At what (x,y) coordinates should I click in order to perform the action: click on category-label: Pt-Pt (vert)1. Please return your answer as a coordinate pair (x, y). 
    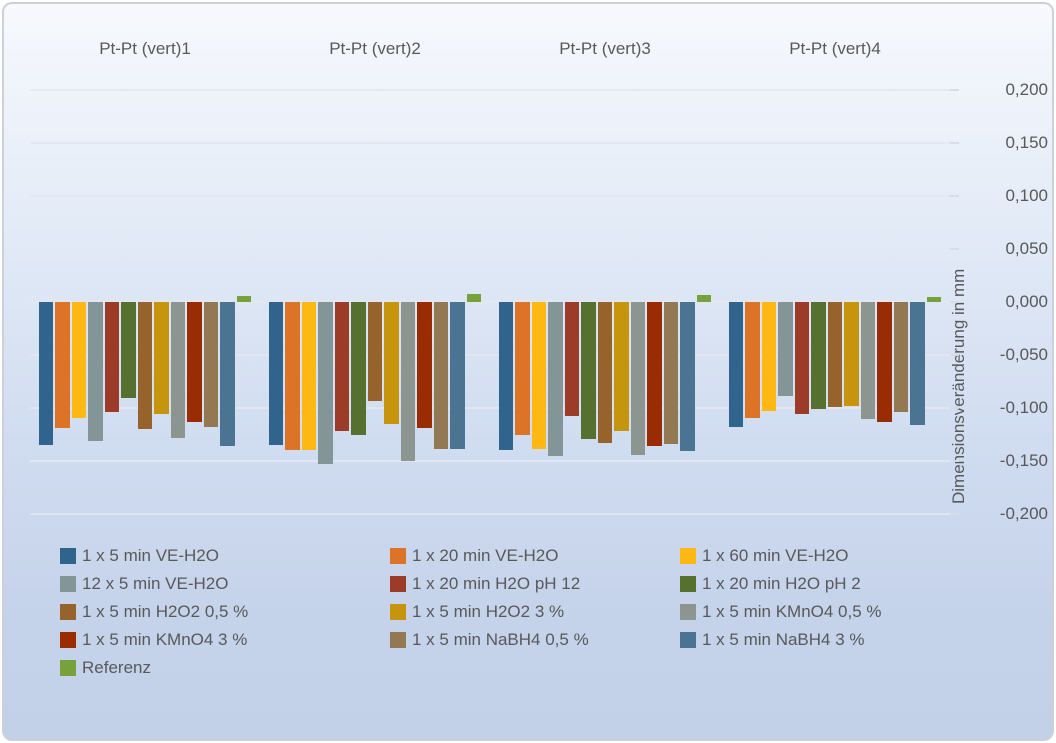
    Looking at the image, I should click on (145, 48).